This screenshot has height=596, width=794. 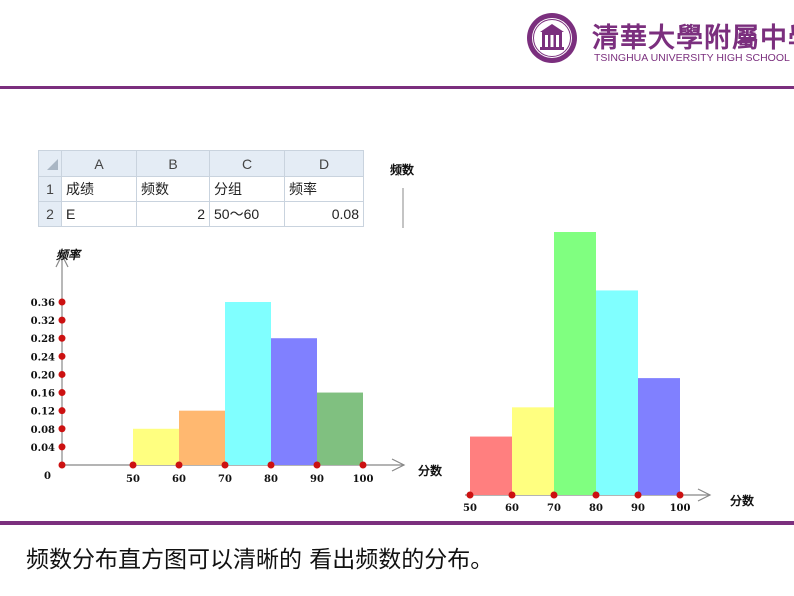 I want to click on y-axis-label: 频数, so click(x=402, y=169).